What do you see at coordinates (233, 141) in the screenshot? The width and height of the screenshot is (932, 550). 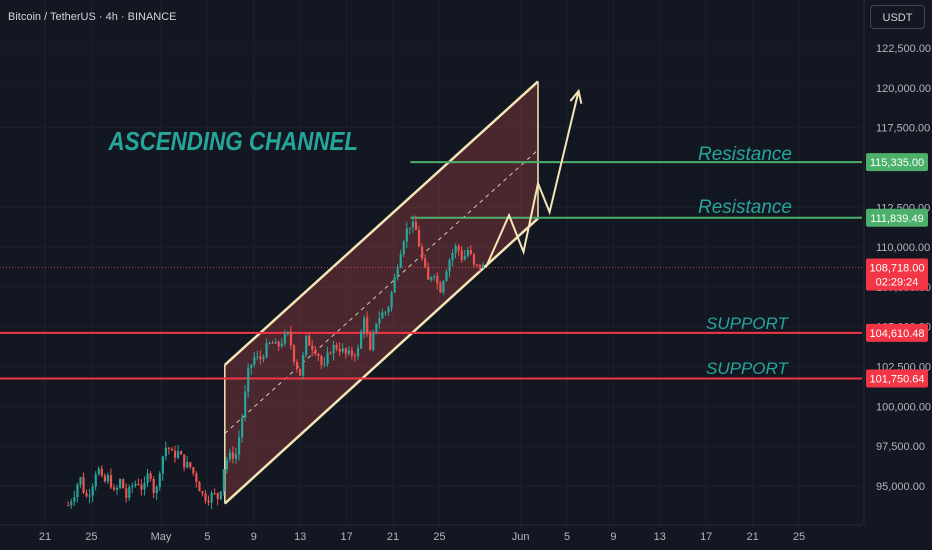 I see `ascending-channel-label: ASCENDING CHANNEL` at bounding box center [233, 141].